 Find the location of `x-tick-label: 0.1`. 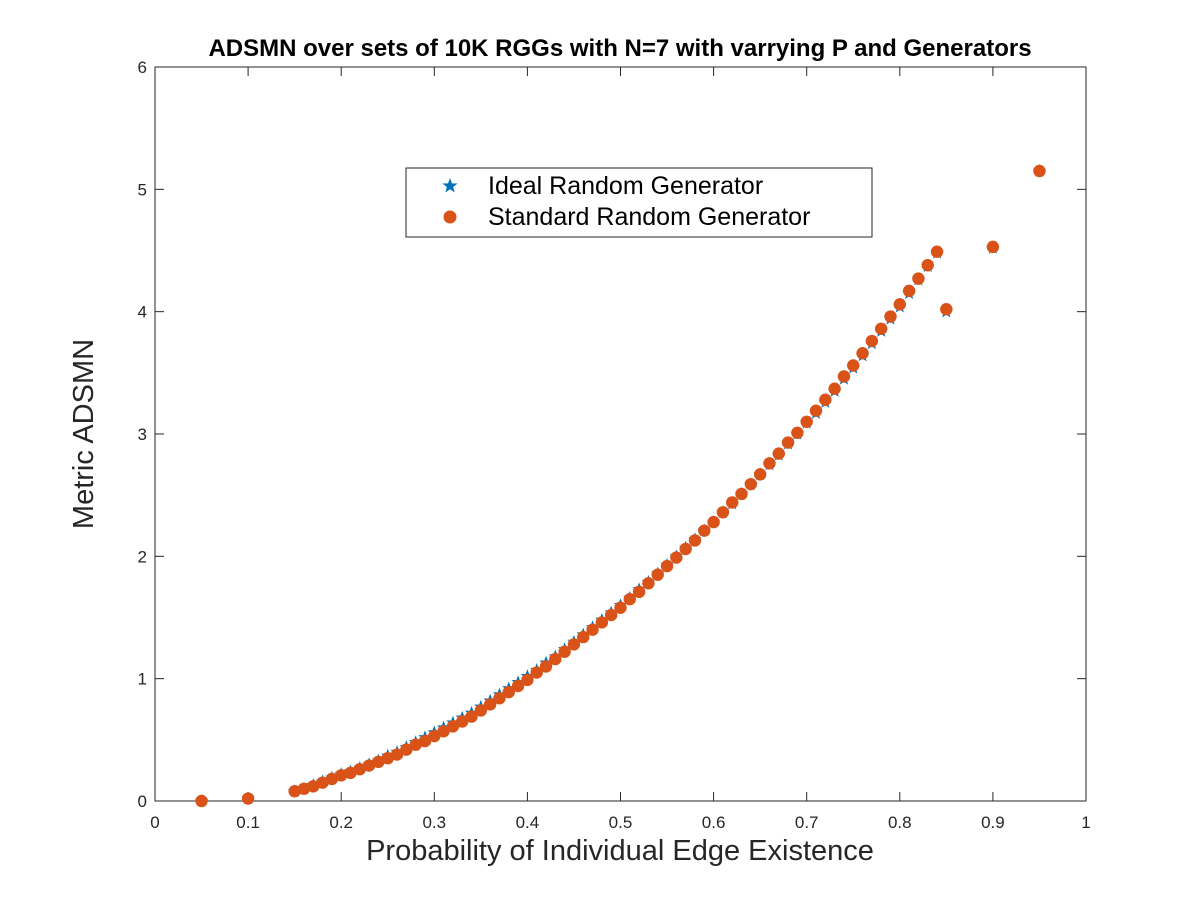

x-tick-label: 0.1 is located at coordinates (248, 822).